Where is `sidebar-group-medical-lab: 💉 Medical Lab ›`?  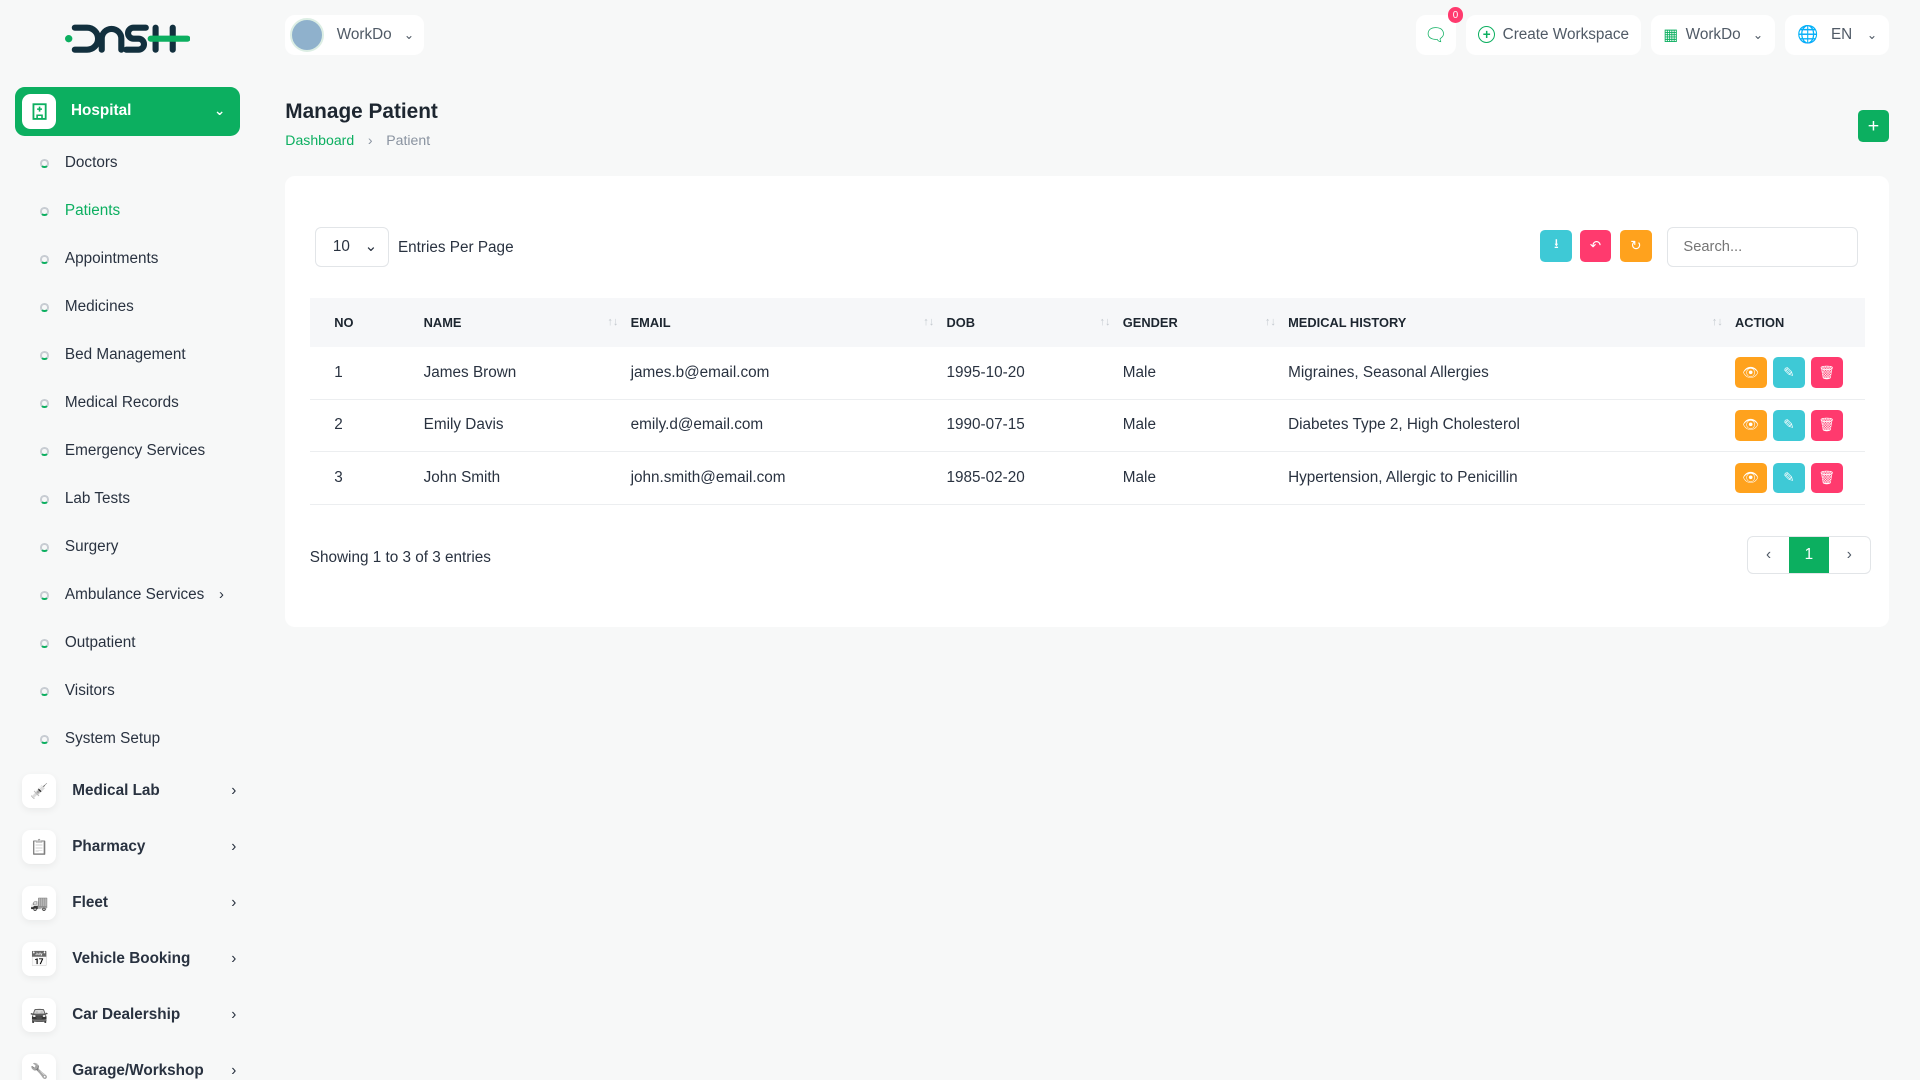 sidebar-group-medical-lab: 💉 Medical Lab › is located at coordinates (129, 791).